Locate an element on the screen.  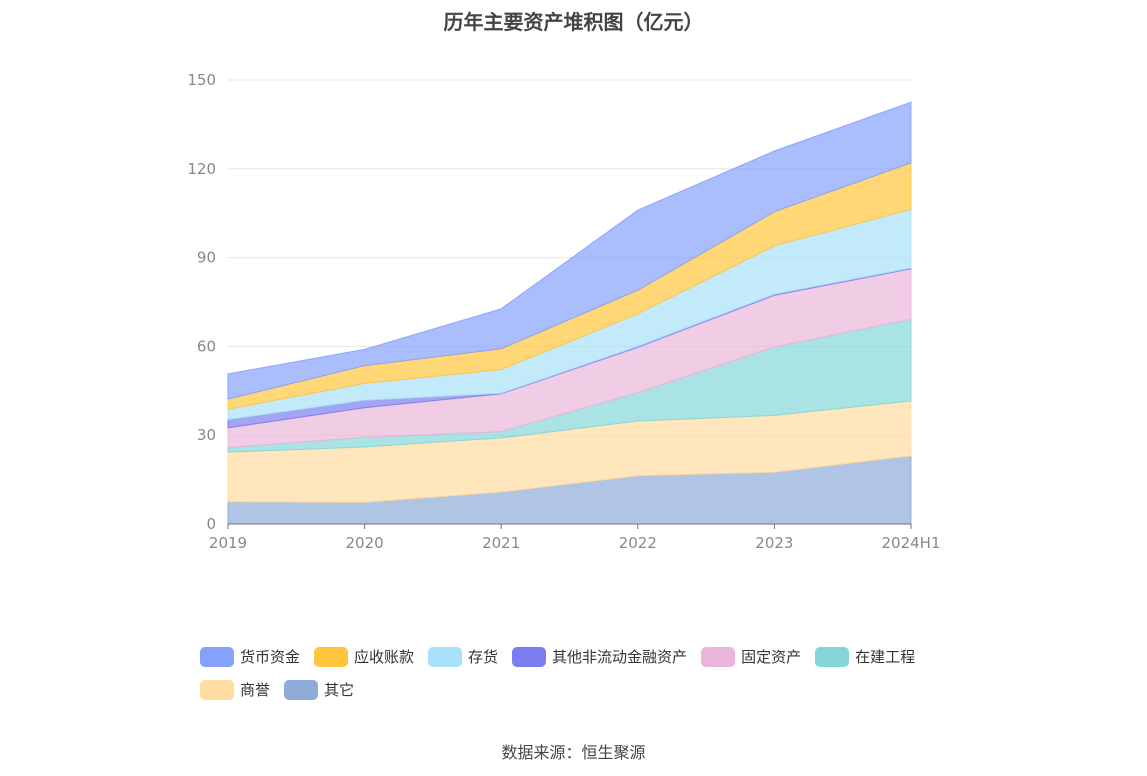
x-tick-label: 2023 is located at coordinates (774, 543).